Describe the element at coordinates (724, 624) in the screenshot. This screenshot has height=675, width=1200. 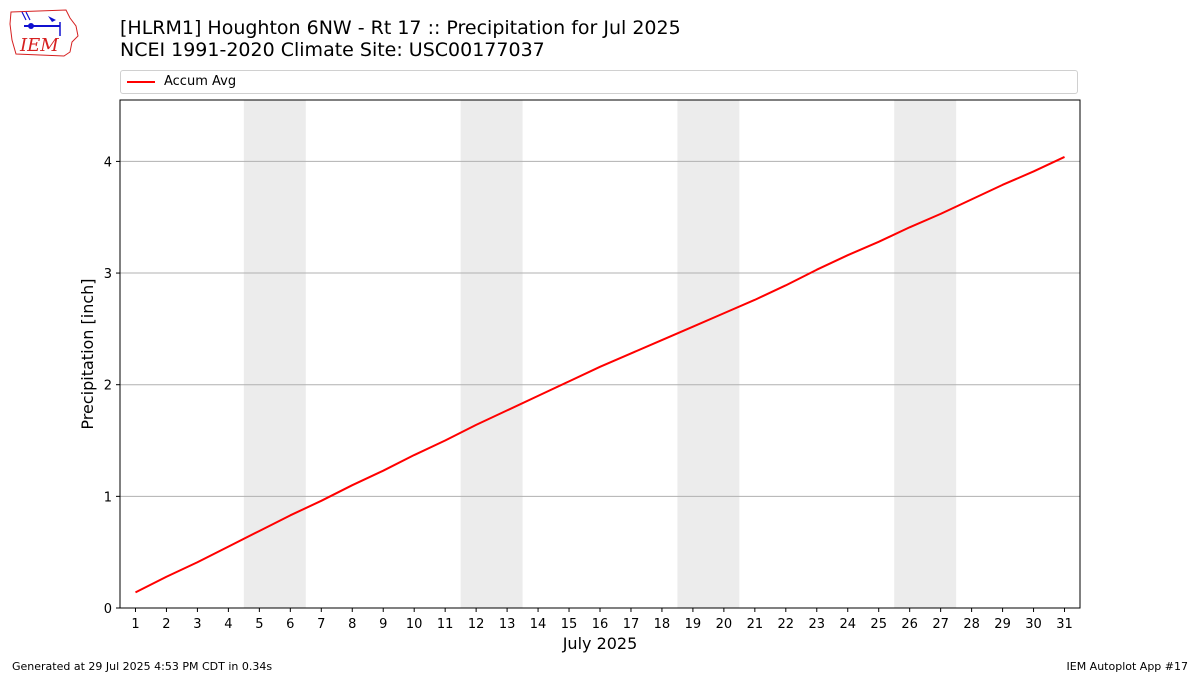
I see `x-tick-label-20: 20` at that location.